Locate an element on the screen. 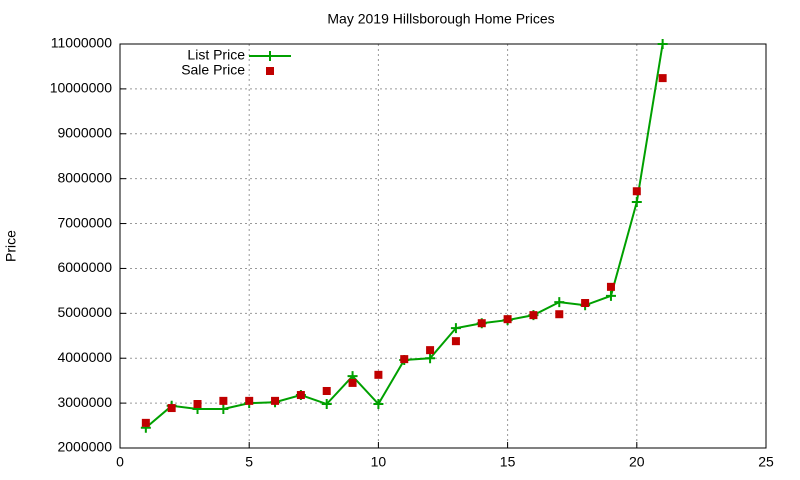  y-tick-label: 9000000 is located at coordinates (84, 132).